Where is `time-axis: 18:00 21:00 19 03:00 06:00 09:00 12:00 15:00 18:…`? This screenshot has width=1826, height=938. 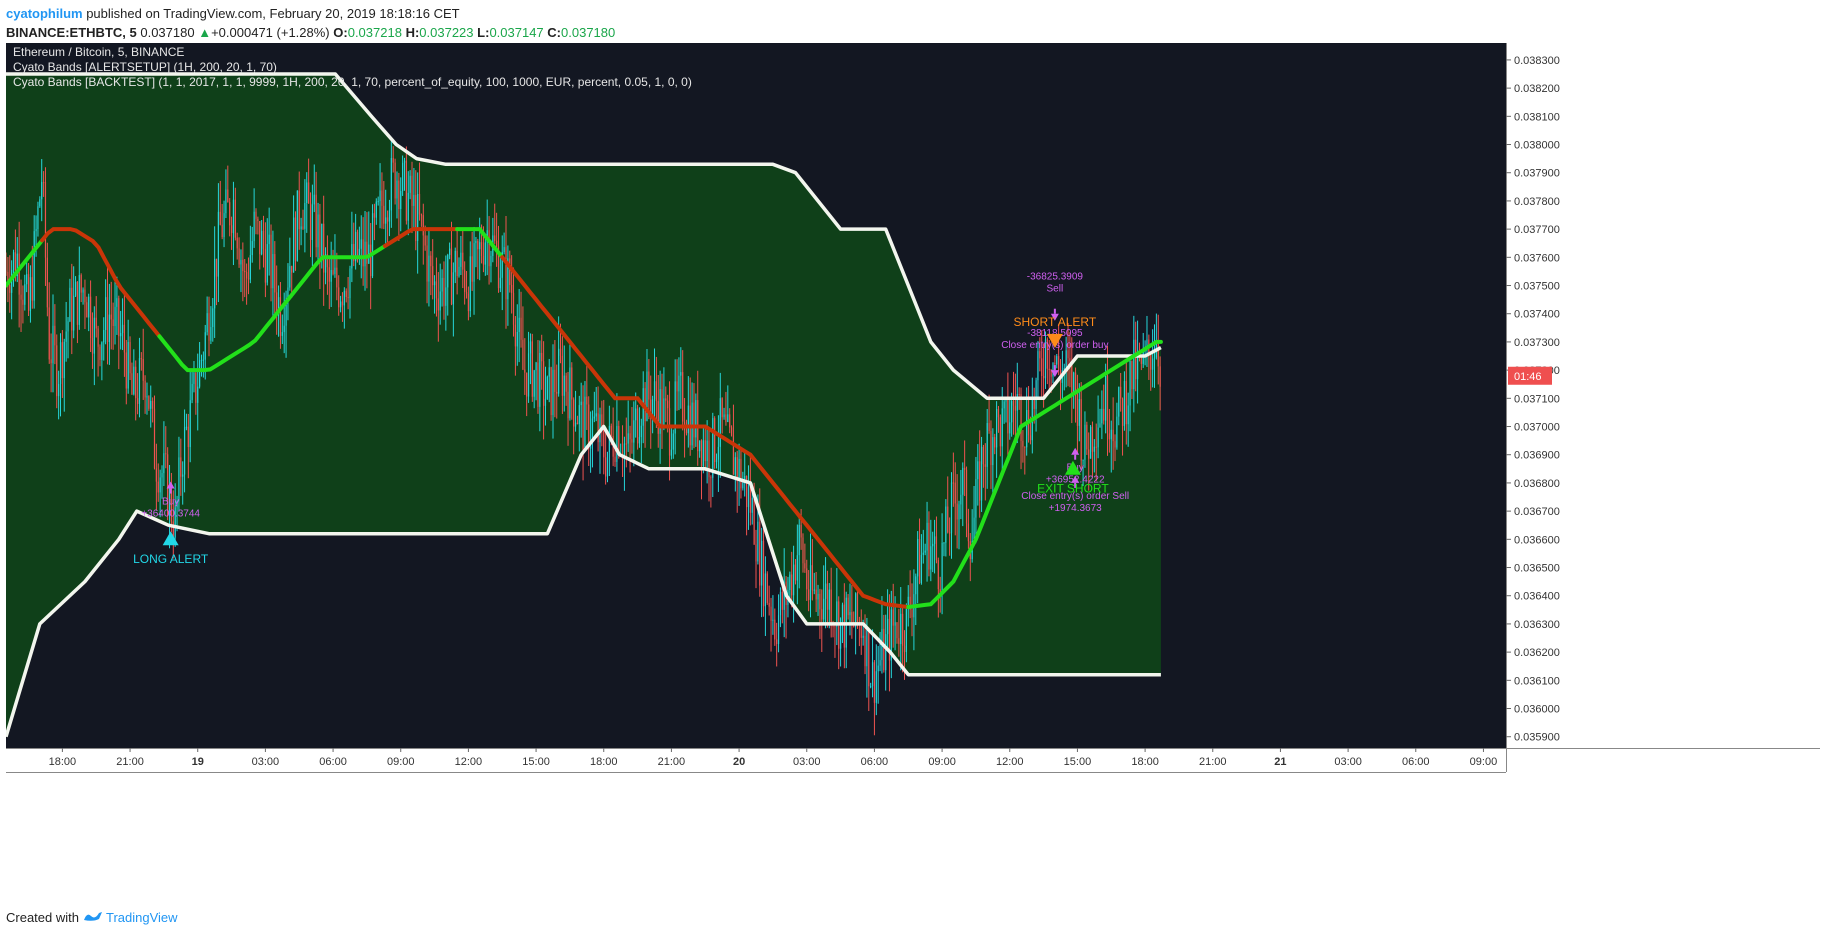
time-axis: 18:00 21:00 19 03:00 06:00 09:00 12:00 15:00 18:… is located at coordinates (773, 758).